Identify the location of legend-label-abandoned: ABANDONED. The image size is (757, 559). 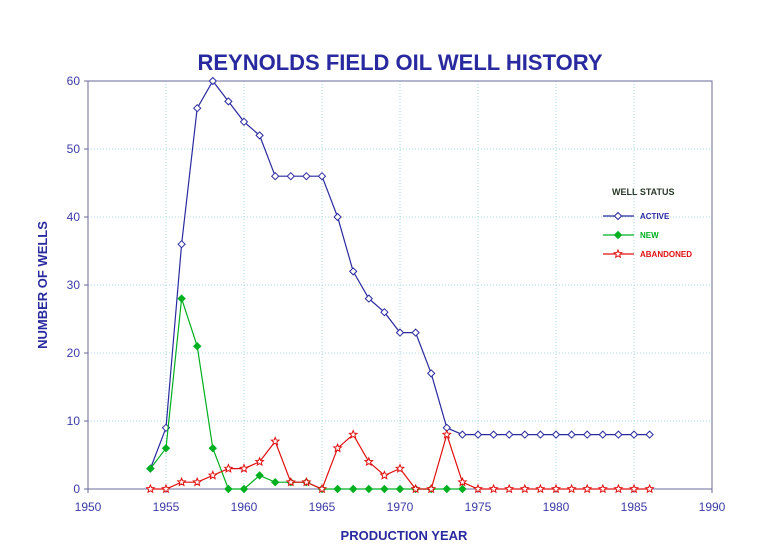
(666, 254).